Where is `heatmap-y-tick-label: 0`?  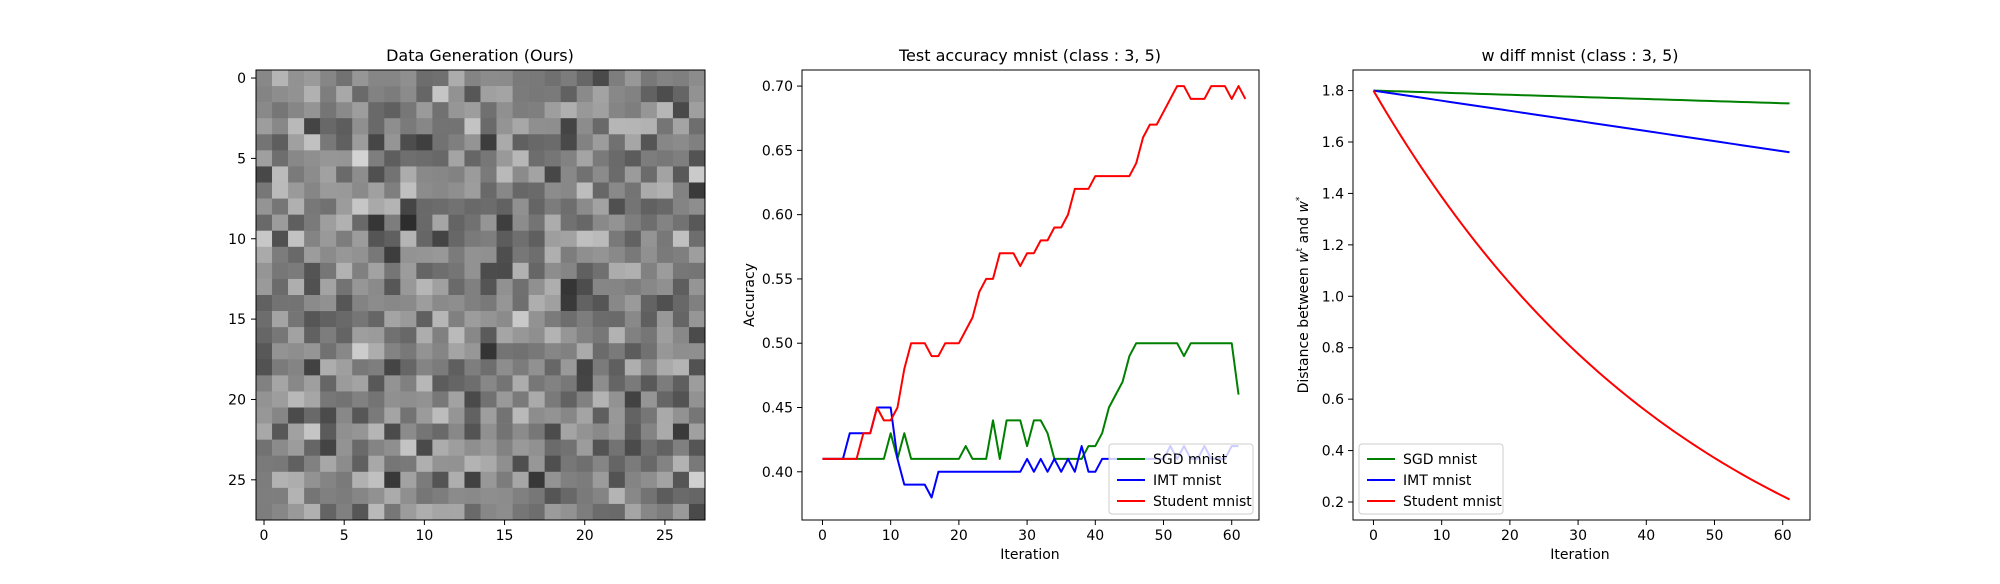
heatmap-y-tick-label: 0 is located at coordinates (241, 79).